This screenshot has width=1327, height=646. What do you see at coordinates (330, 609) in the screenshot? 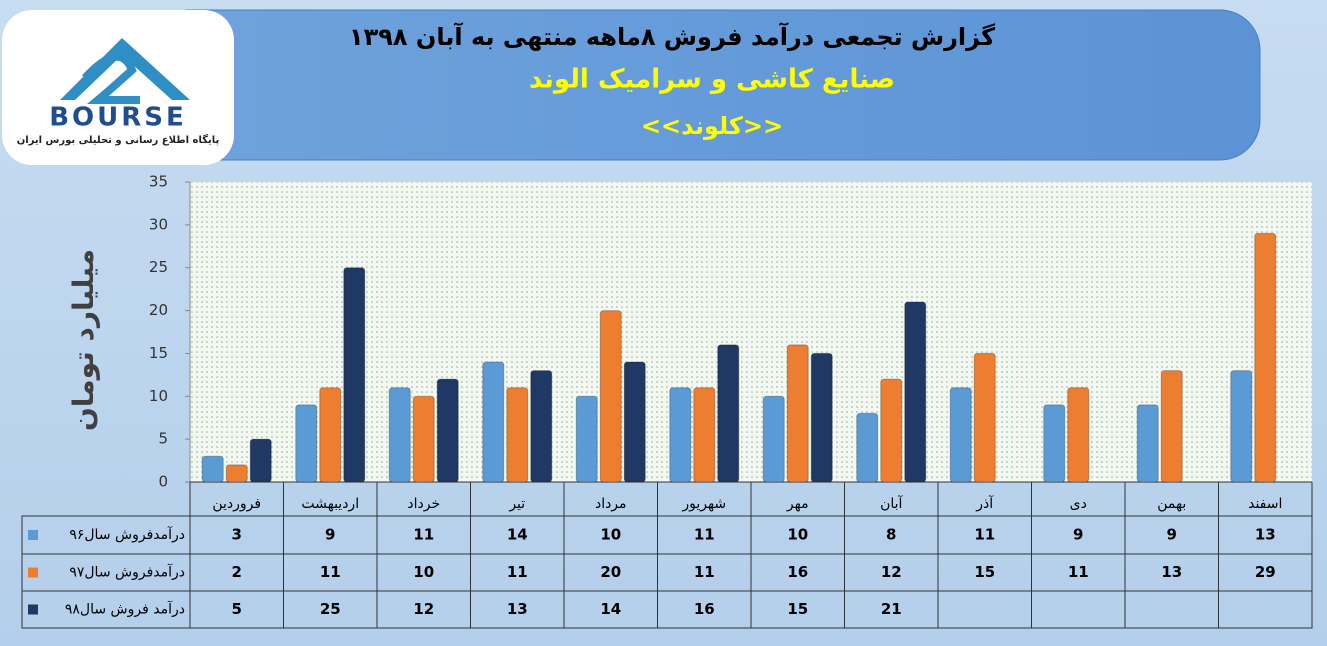
I see `table-value: 25` at bounding box center [330, 609].